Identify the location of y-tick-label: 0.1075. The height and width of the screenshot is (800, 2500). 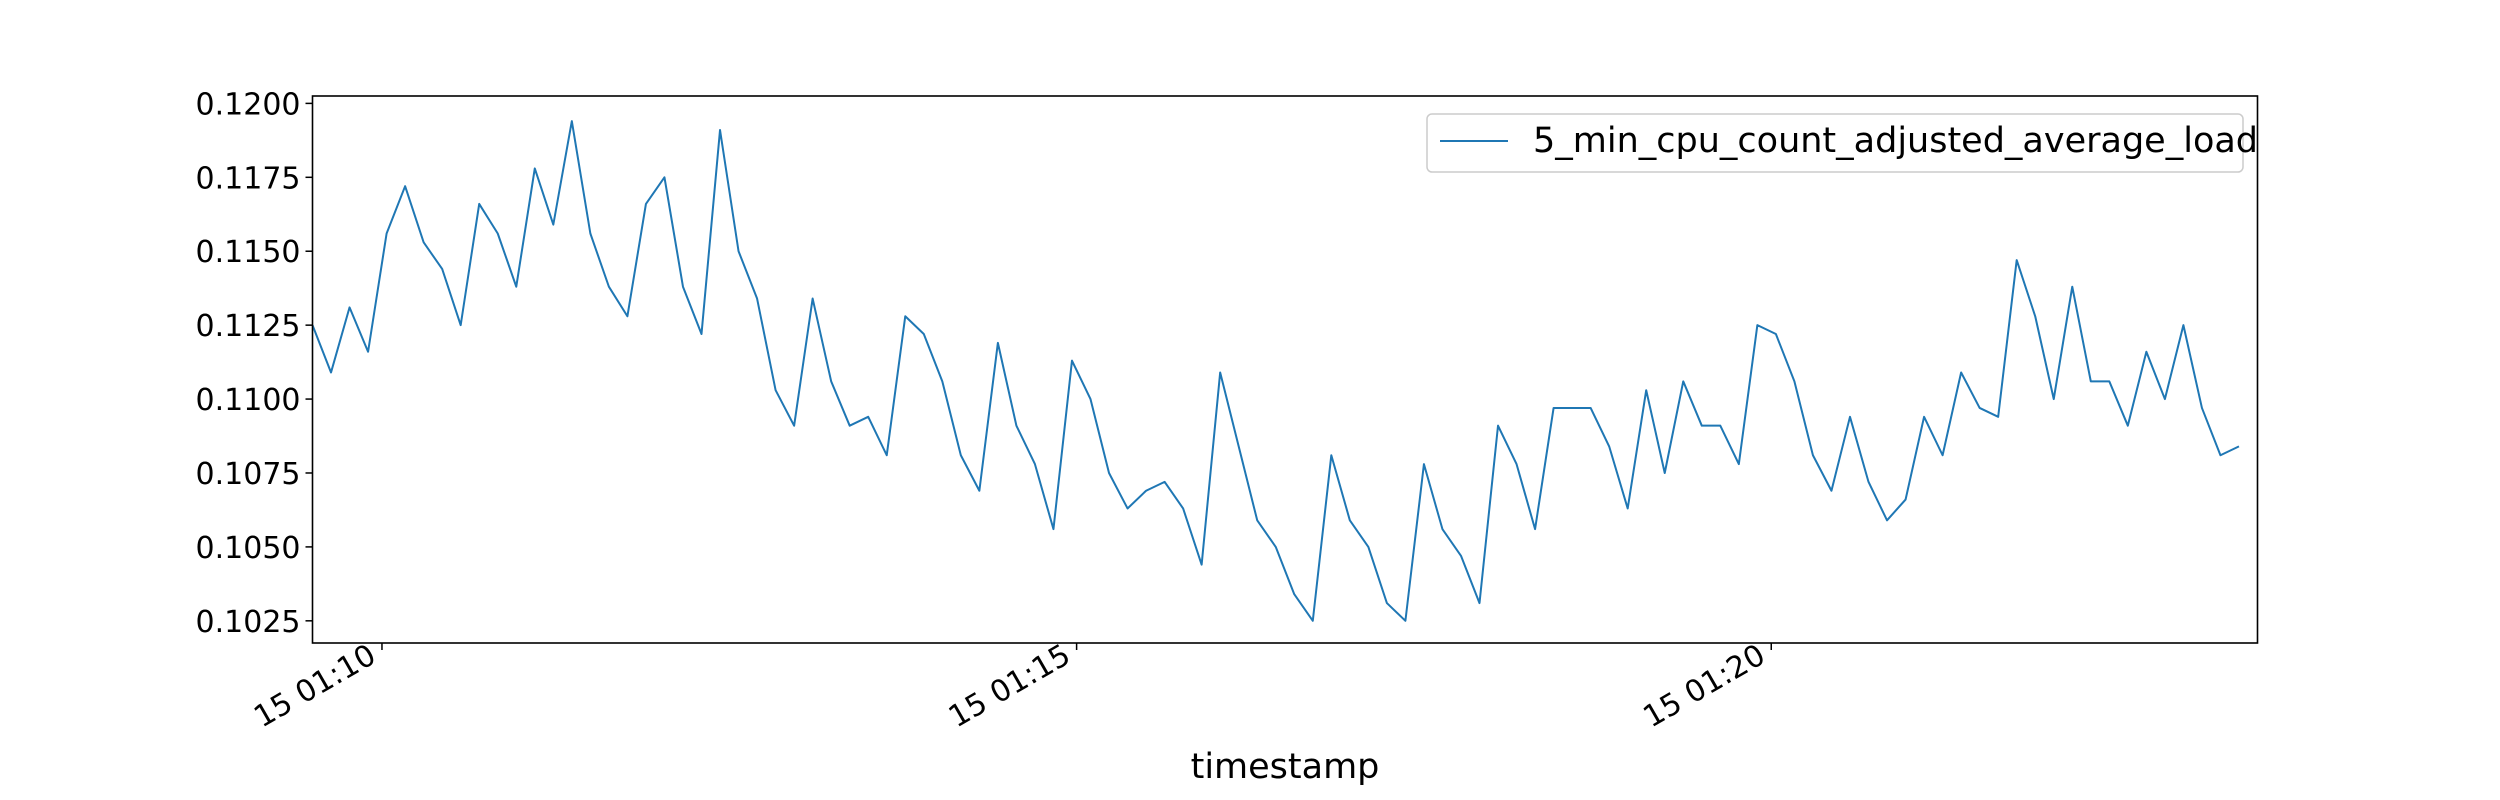
(248, 474).